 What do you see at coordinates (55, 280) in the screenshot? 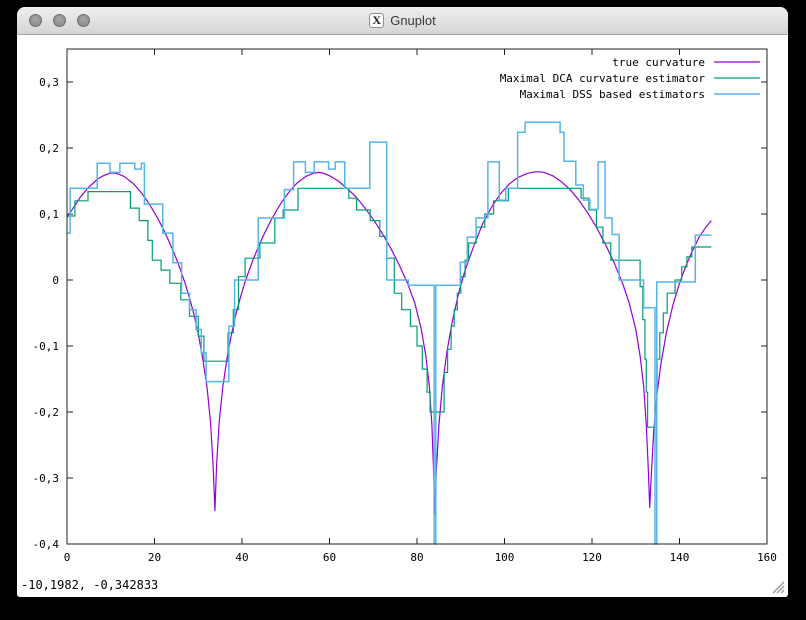
I see `y-tick-label: 0` at bounding box center [55, 280].